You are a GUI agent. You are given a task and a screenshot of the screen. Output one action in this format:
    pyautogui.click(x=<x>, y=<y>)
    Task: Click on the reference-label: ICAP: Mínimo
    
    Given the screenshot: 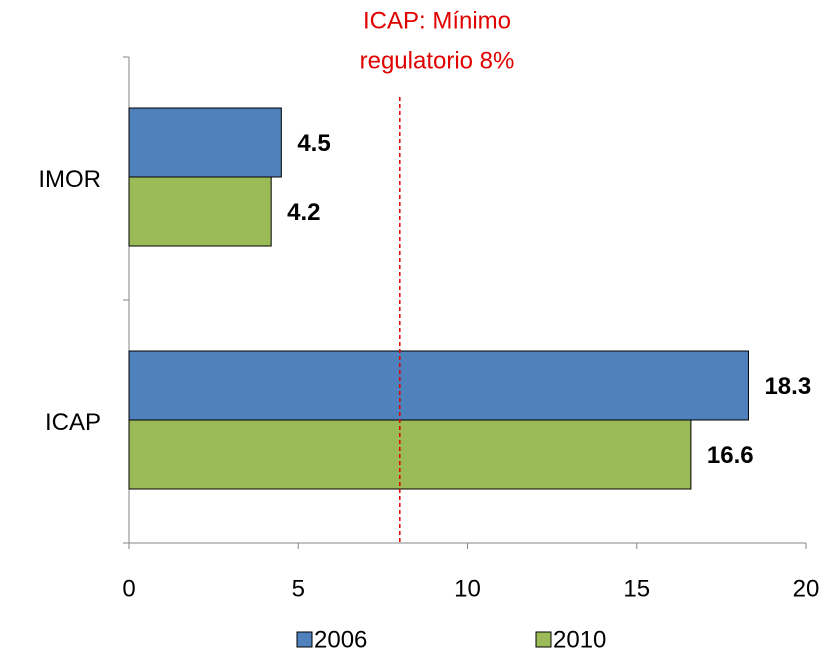 What is the action you would take?
    pyautogui.click(x=437, y=20)
    